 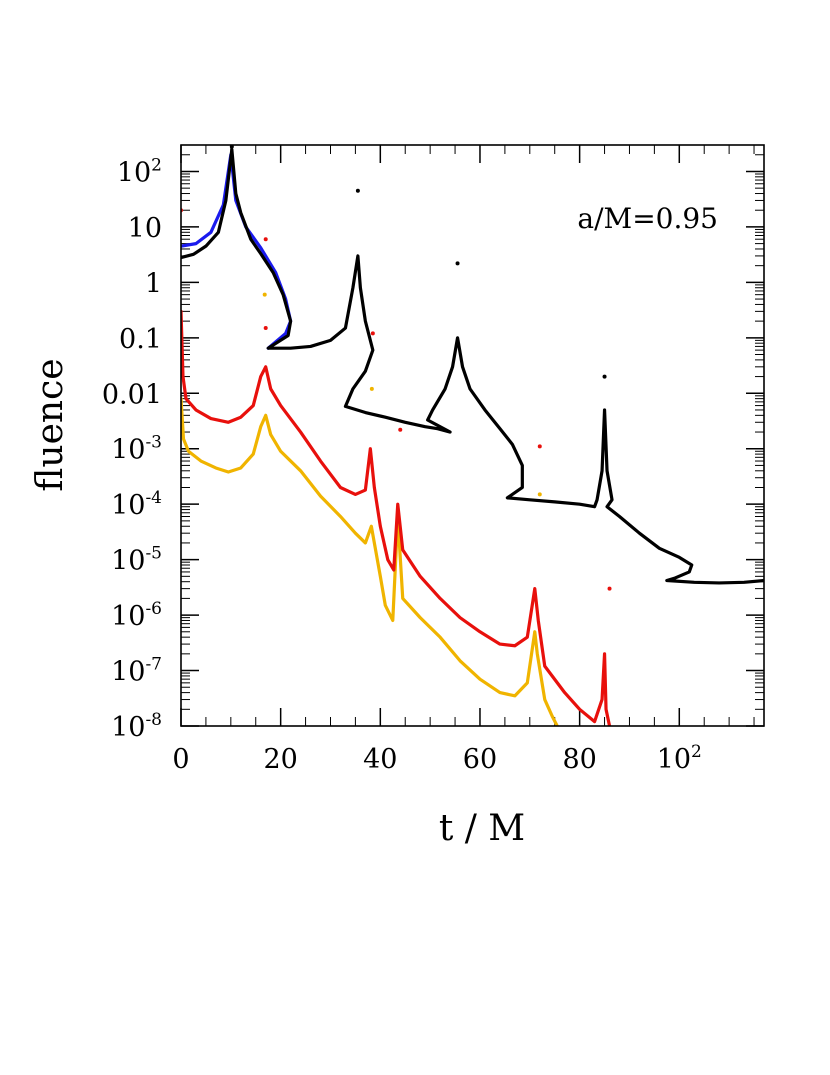 I want to click on x-tick-label: 40, so click(x=380, y=759).